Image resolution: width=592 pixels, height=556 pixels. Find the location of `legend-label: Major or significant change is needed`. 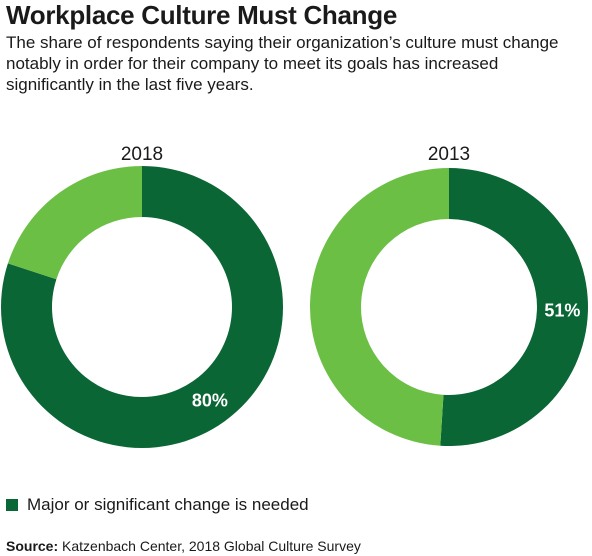

legend-label: Major or significant change is needed is located at coordinates (168, 504).